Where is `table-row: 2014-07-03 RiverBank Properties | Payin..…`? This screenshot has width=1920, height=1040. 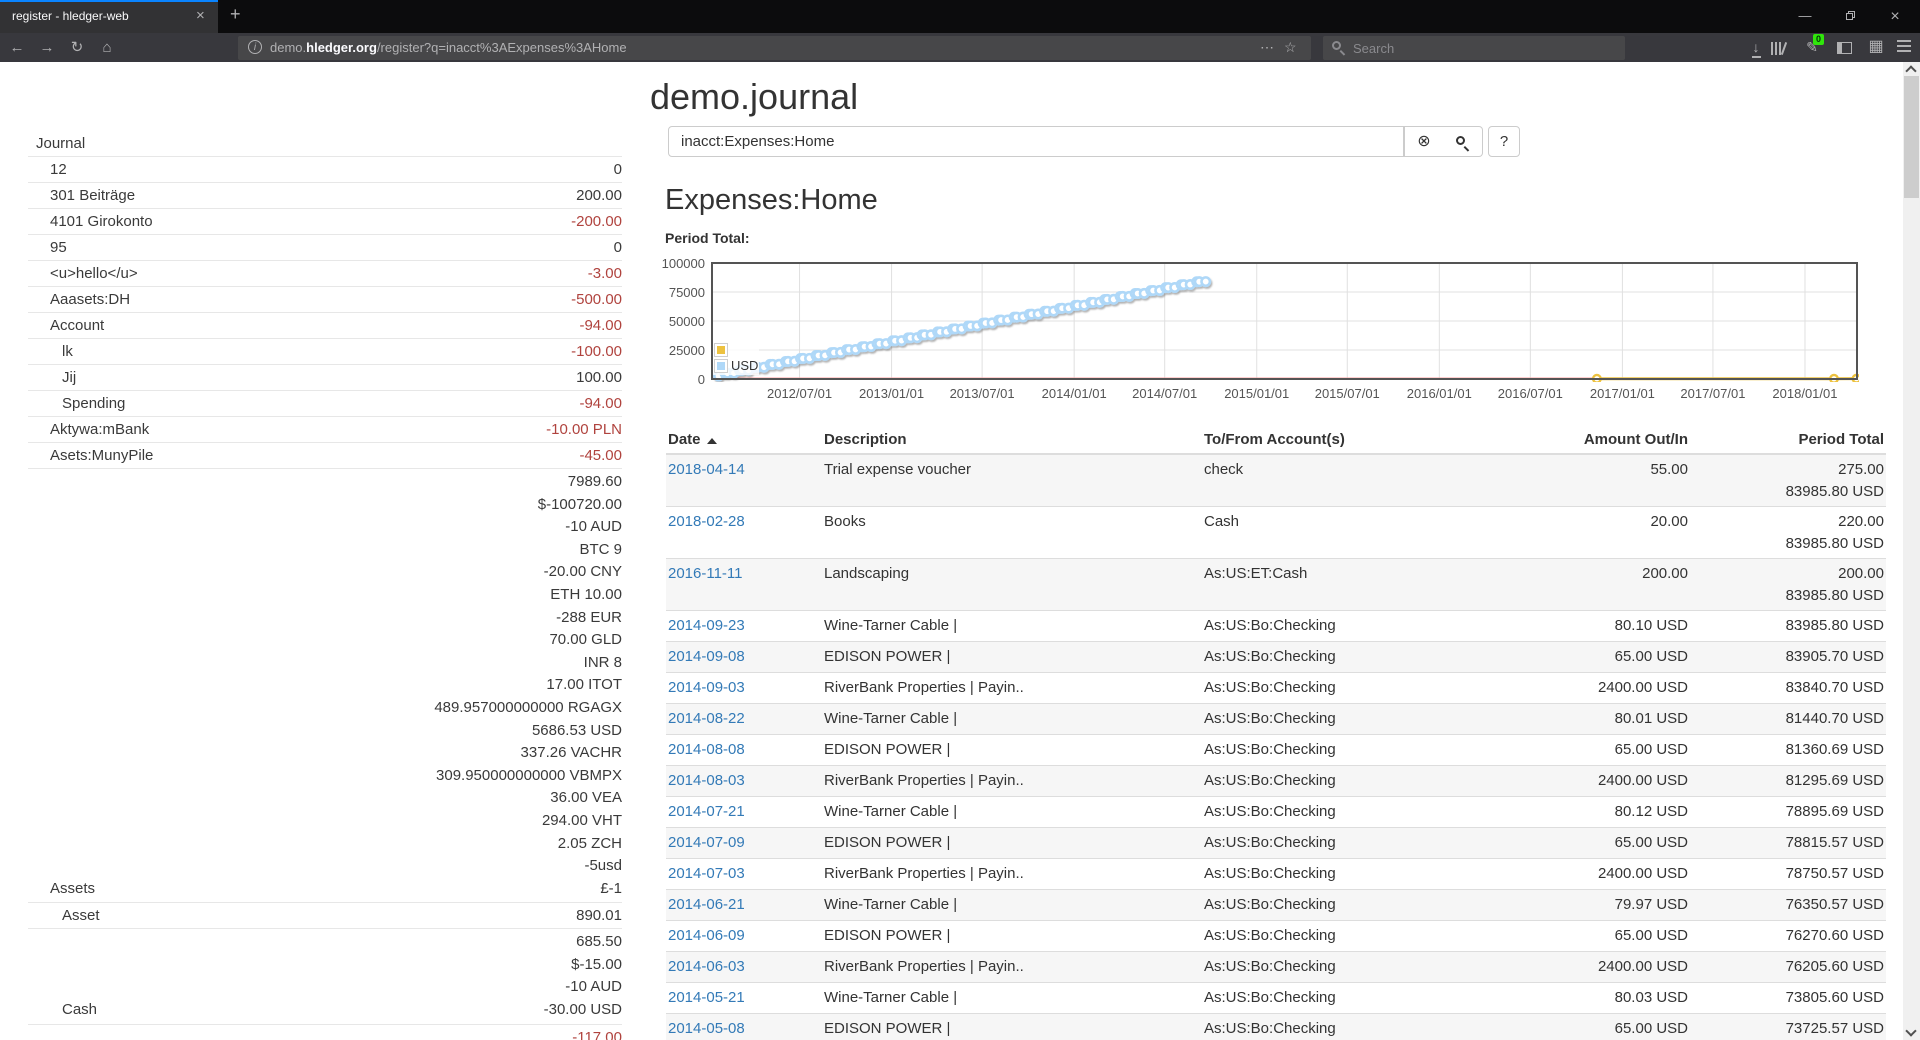 table-row: 2014-07-03 RiverBank Properties | Payin..… is located at coordinates (1276, 874).